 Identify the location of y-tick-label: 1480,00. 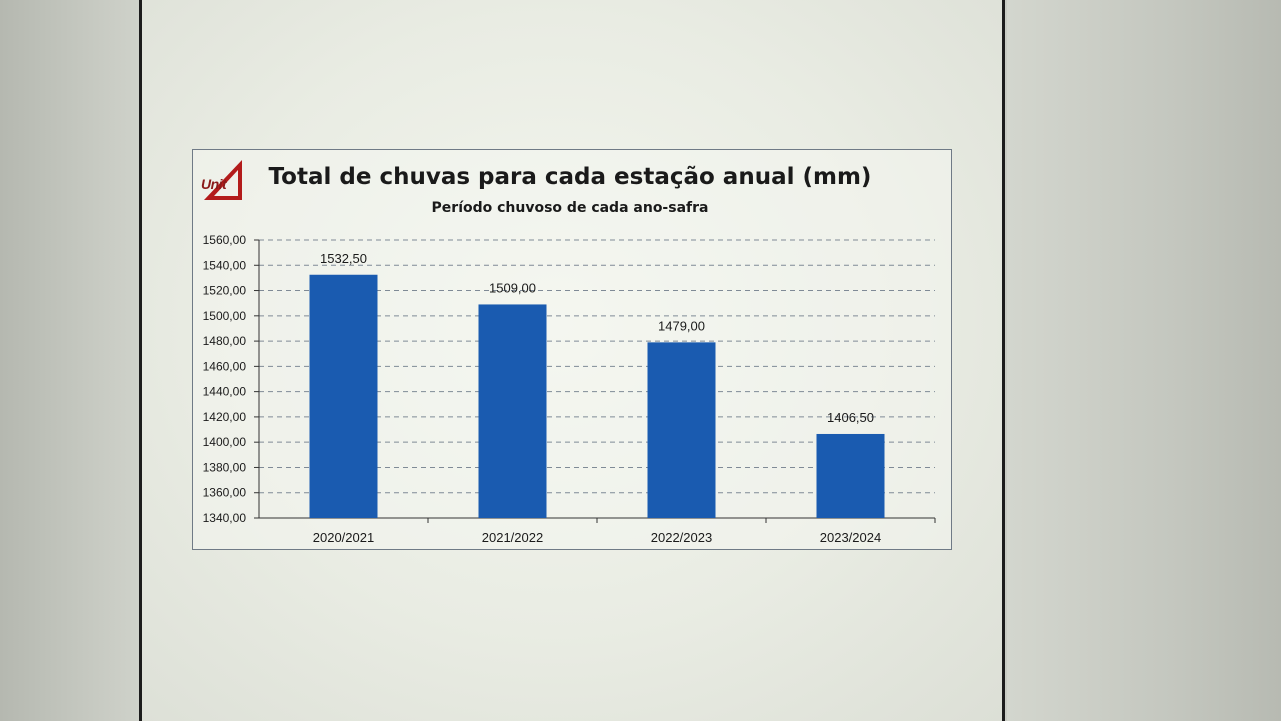
(225, 341).